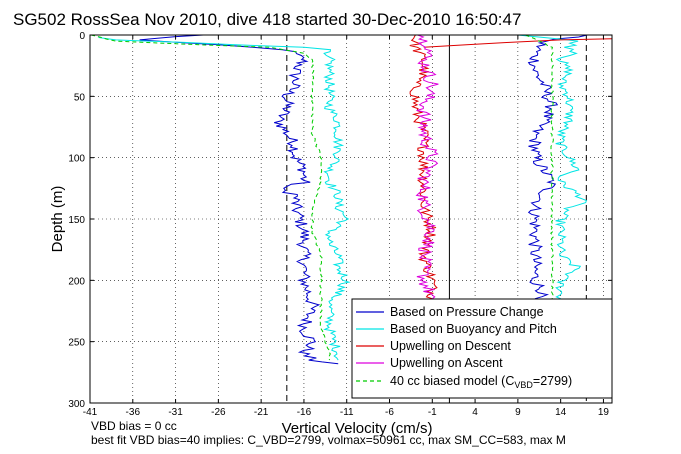  What do you see at coordinates (218, 412) in the screenshot?
I see `x-tick-label: -26` at bounding box center [218, 412].